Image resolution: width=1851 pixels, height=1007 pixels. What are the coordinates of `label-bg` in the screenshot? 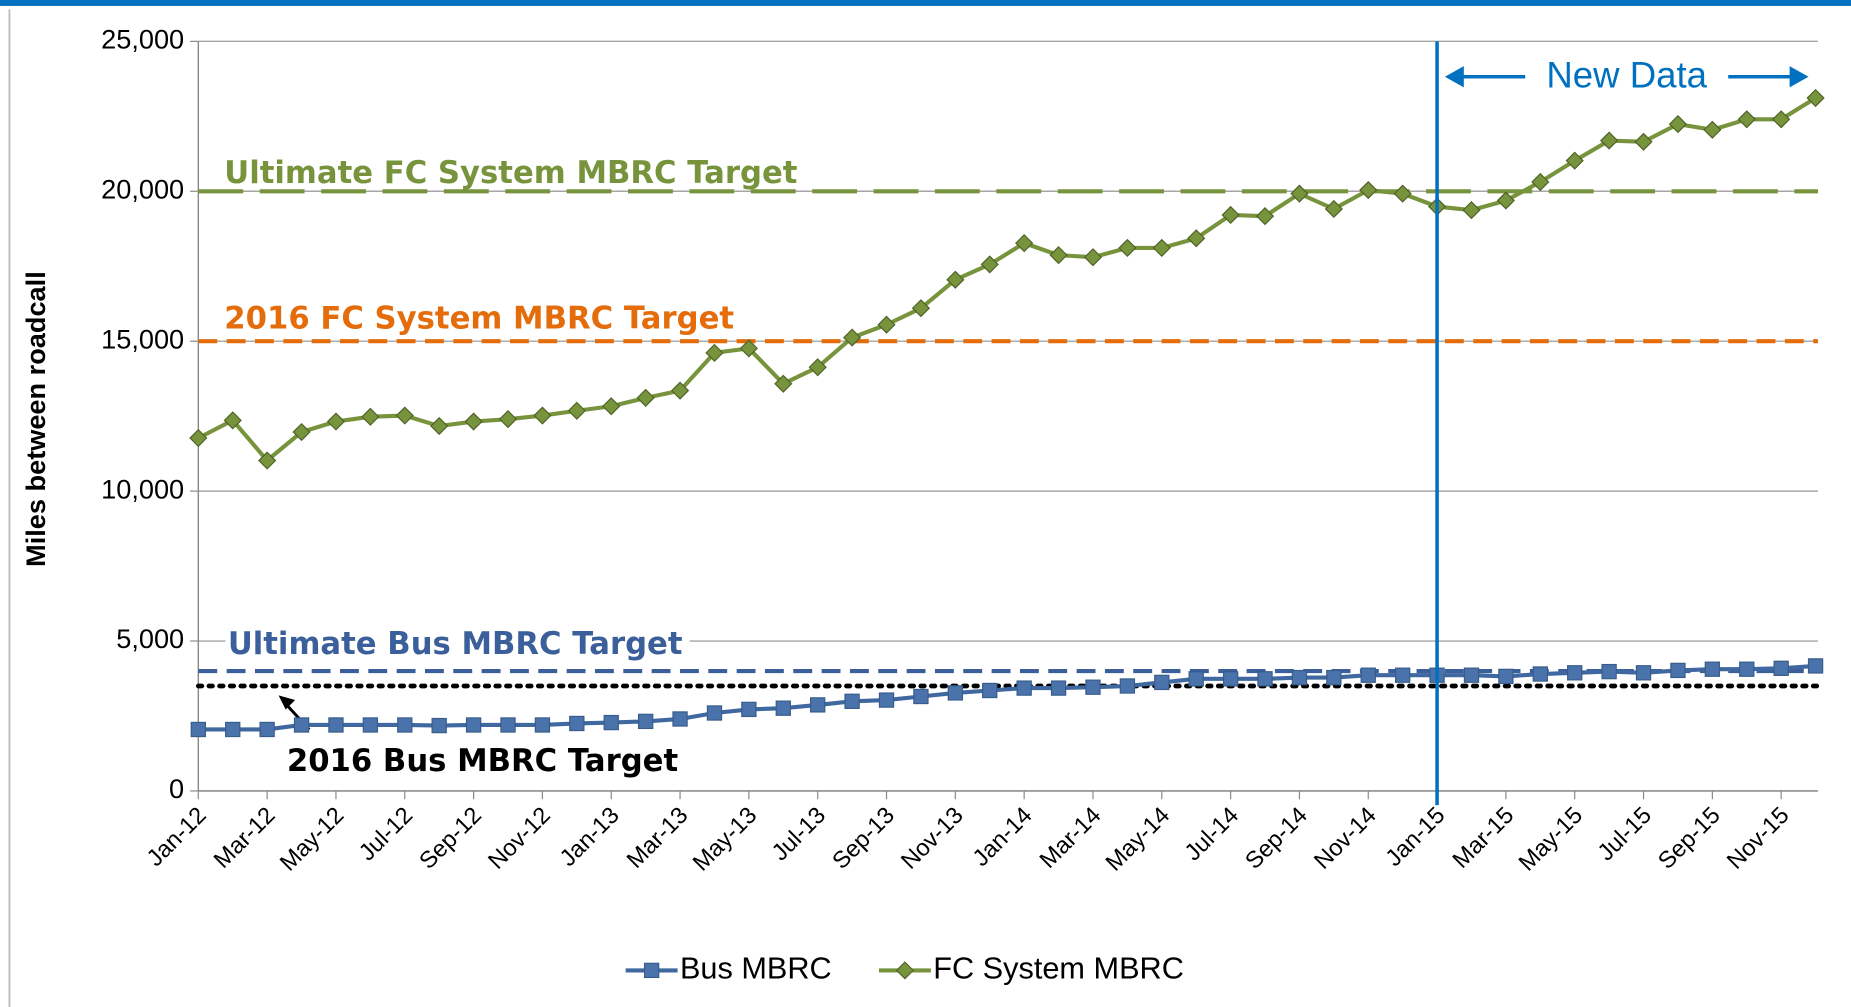 It's located at (457, 645).